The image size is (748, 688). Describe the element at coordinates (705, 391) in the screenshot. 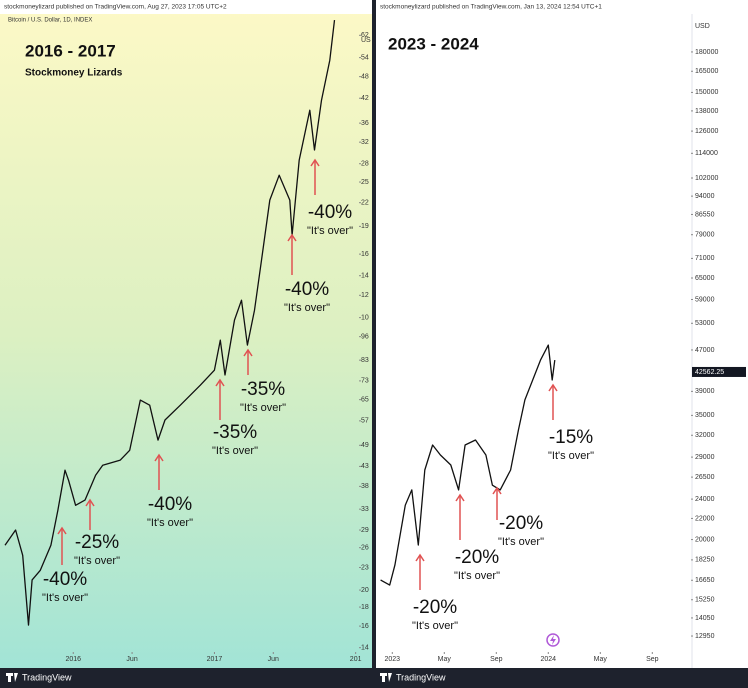

I see `y-tick-label: 39000` at that location.